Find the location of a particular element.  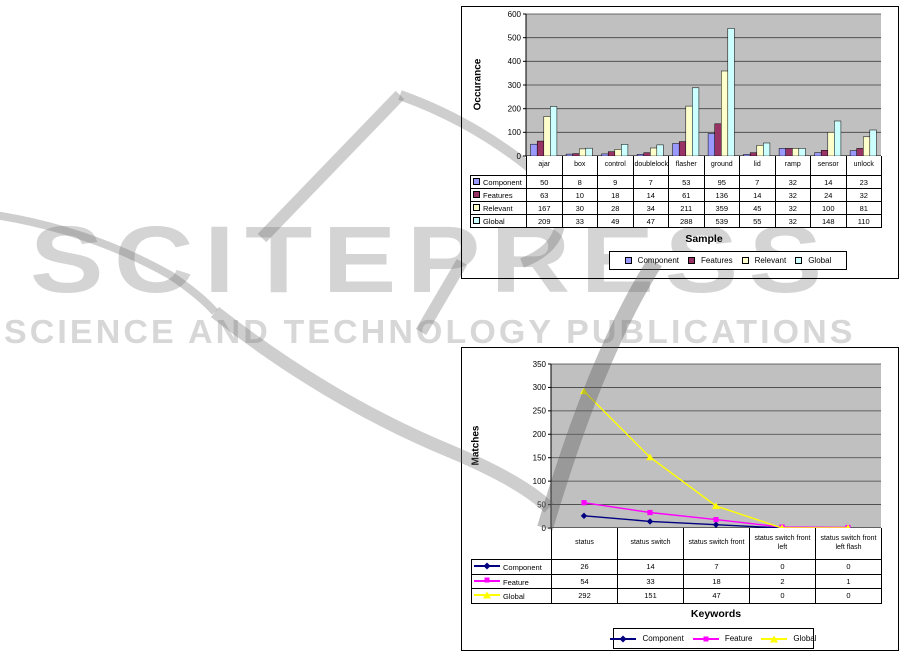

category-label: box is located at coordinates (579, 166).